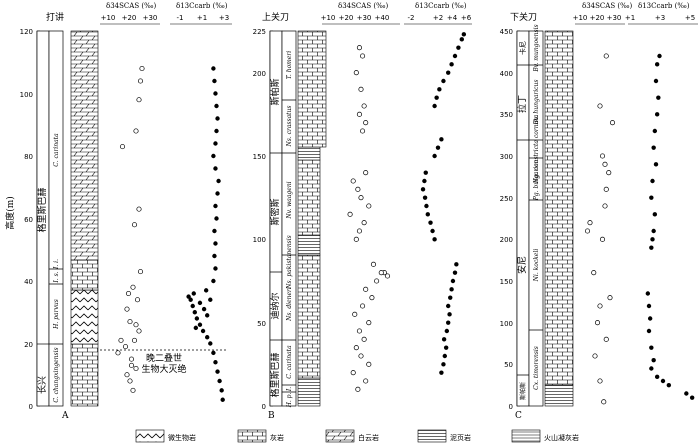 Image resolution: width=700 pixels, height=446 pixels. Describe the element at coordinates (180, 18) in the screenshot. I see `x-tick: -1` at that location.